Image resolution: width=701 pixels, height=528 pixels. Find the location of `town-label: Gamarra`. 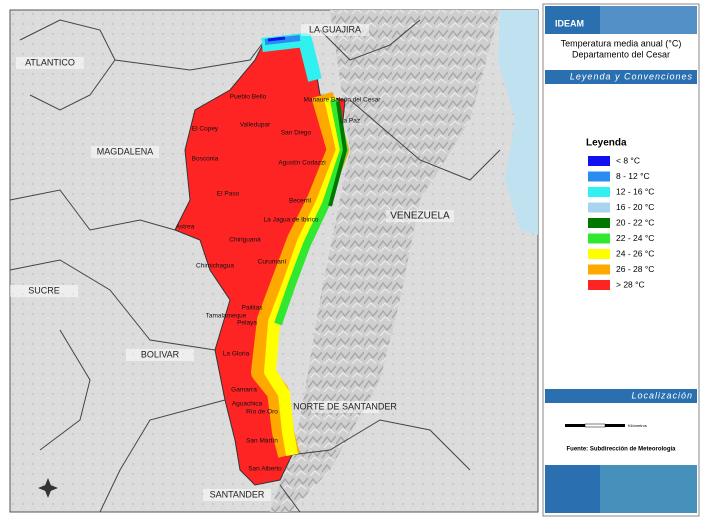

town-label: Gamarra is located at coordinates (244, 390).